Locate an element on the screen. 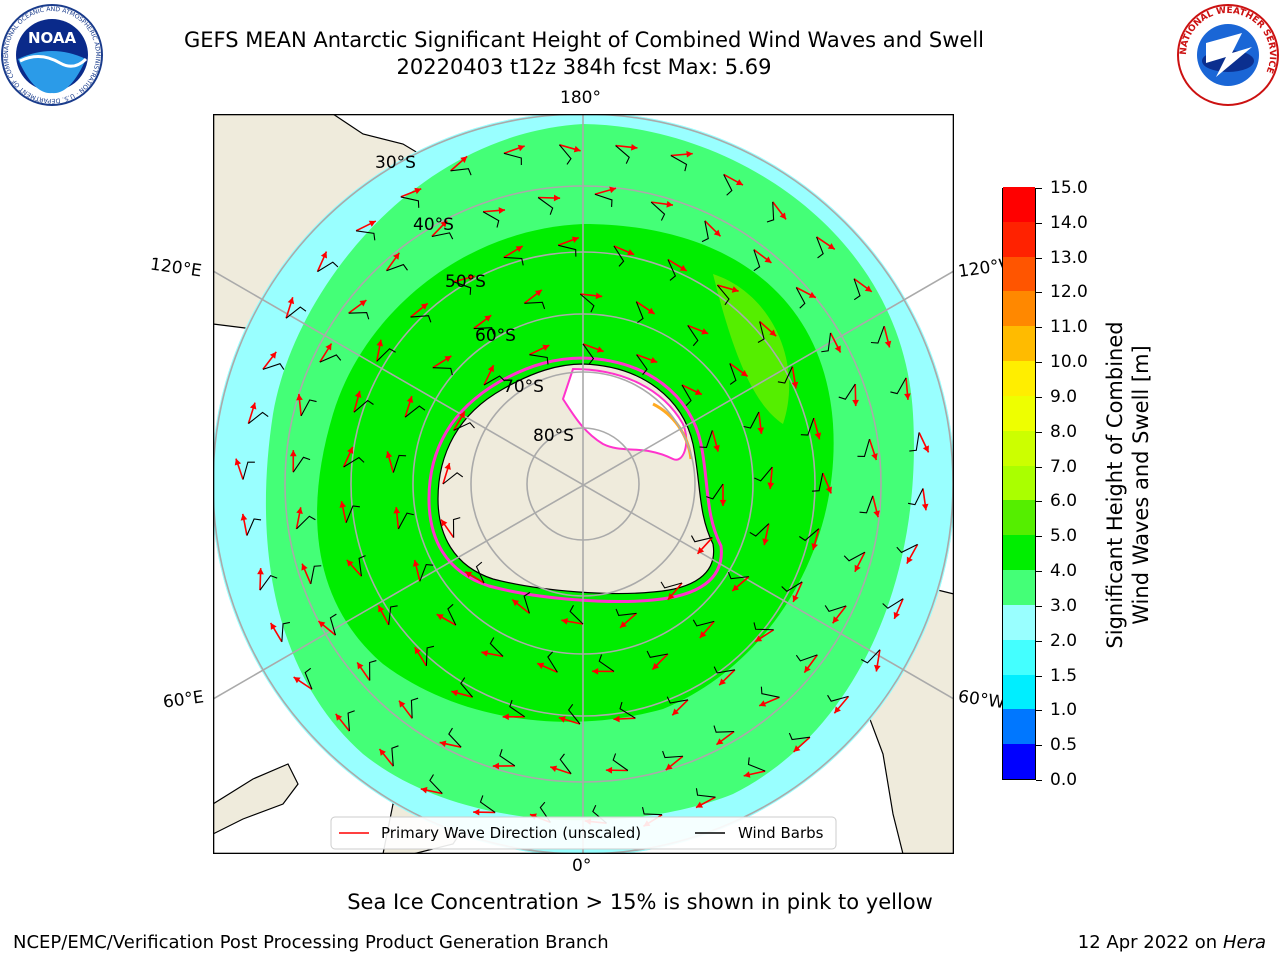 The width and height of the screenshot is (1280, 960). credit-host: Hera is located at coordinates (1244, 942).